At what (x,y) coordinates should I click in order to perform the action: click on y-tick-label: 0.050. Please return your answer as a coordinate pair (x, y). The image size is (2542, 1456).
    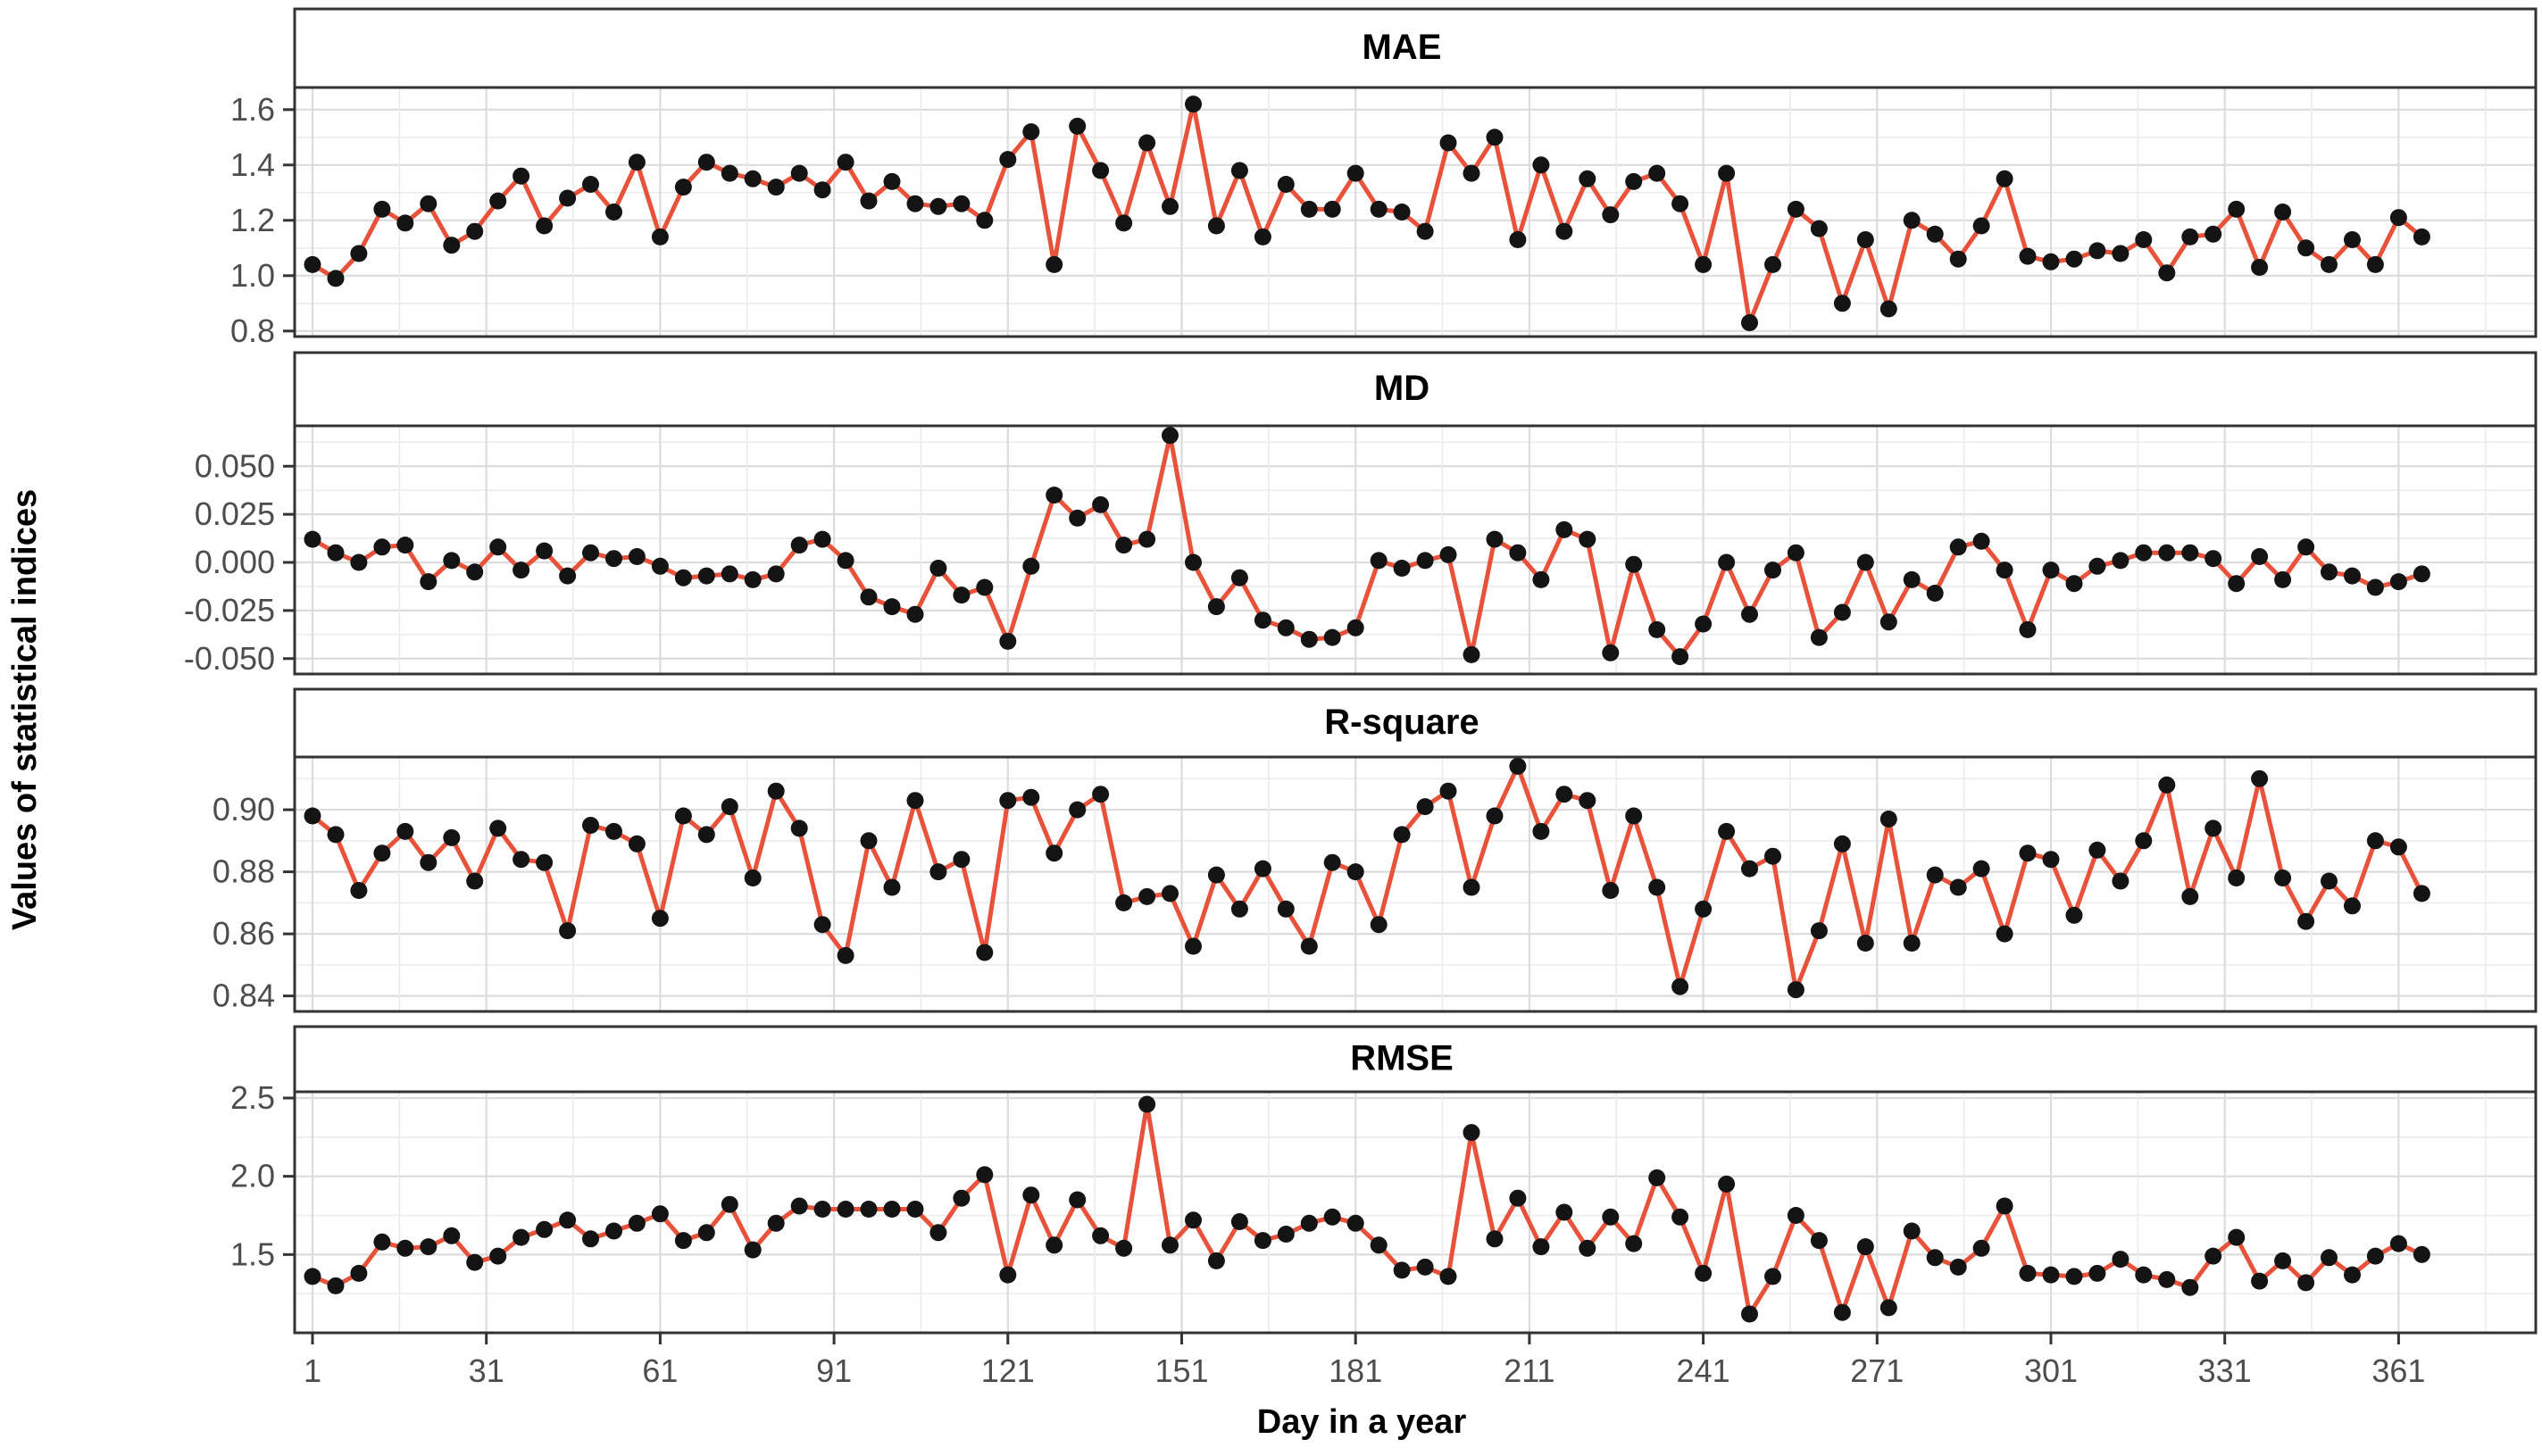
    Looking at the image, I should click on (235, 466).